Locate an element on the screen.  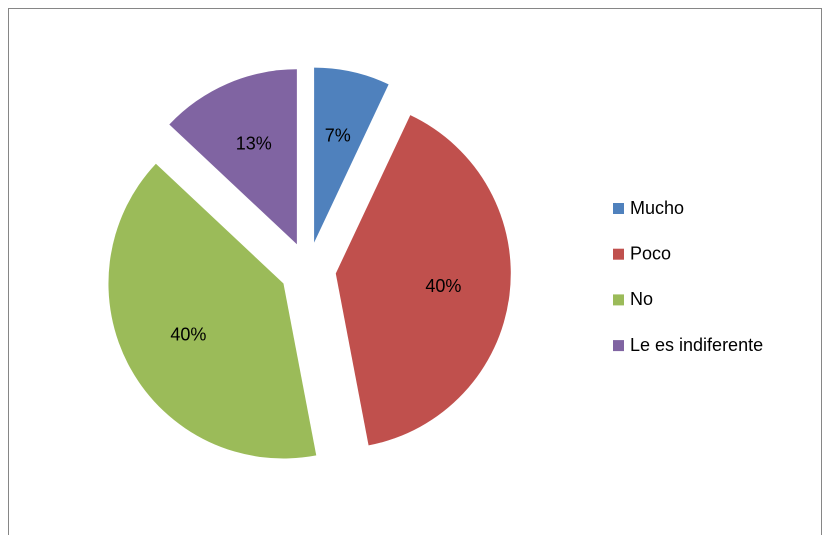
legend-label: Mucho is located at coordinates (657, 208).